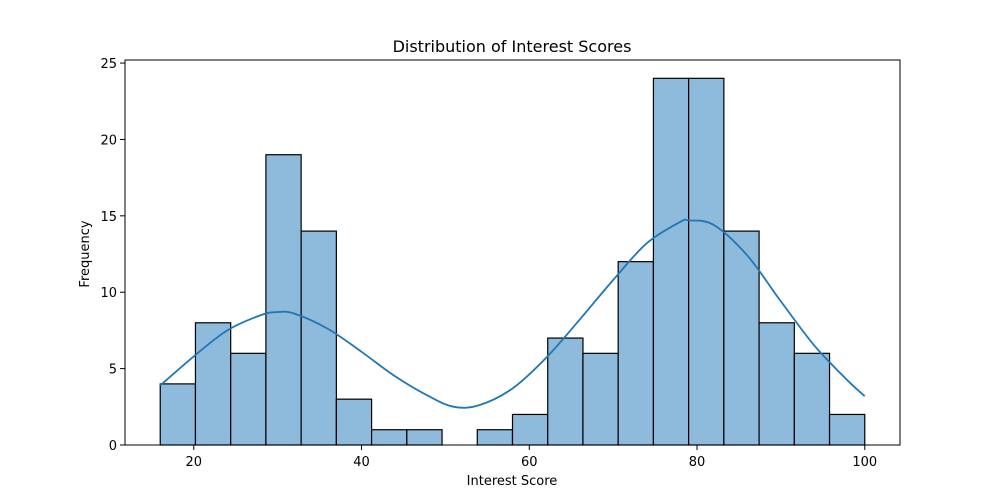  I want to click on x-tick-label-100: 100, so click(864, 462).